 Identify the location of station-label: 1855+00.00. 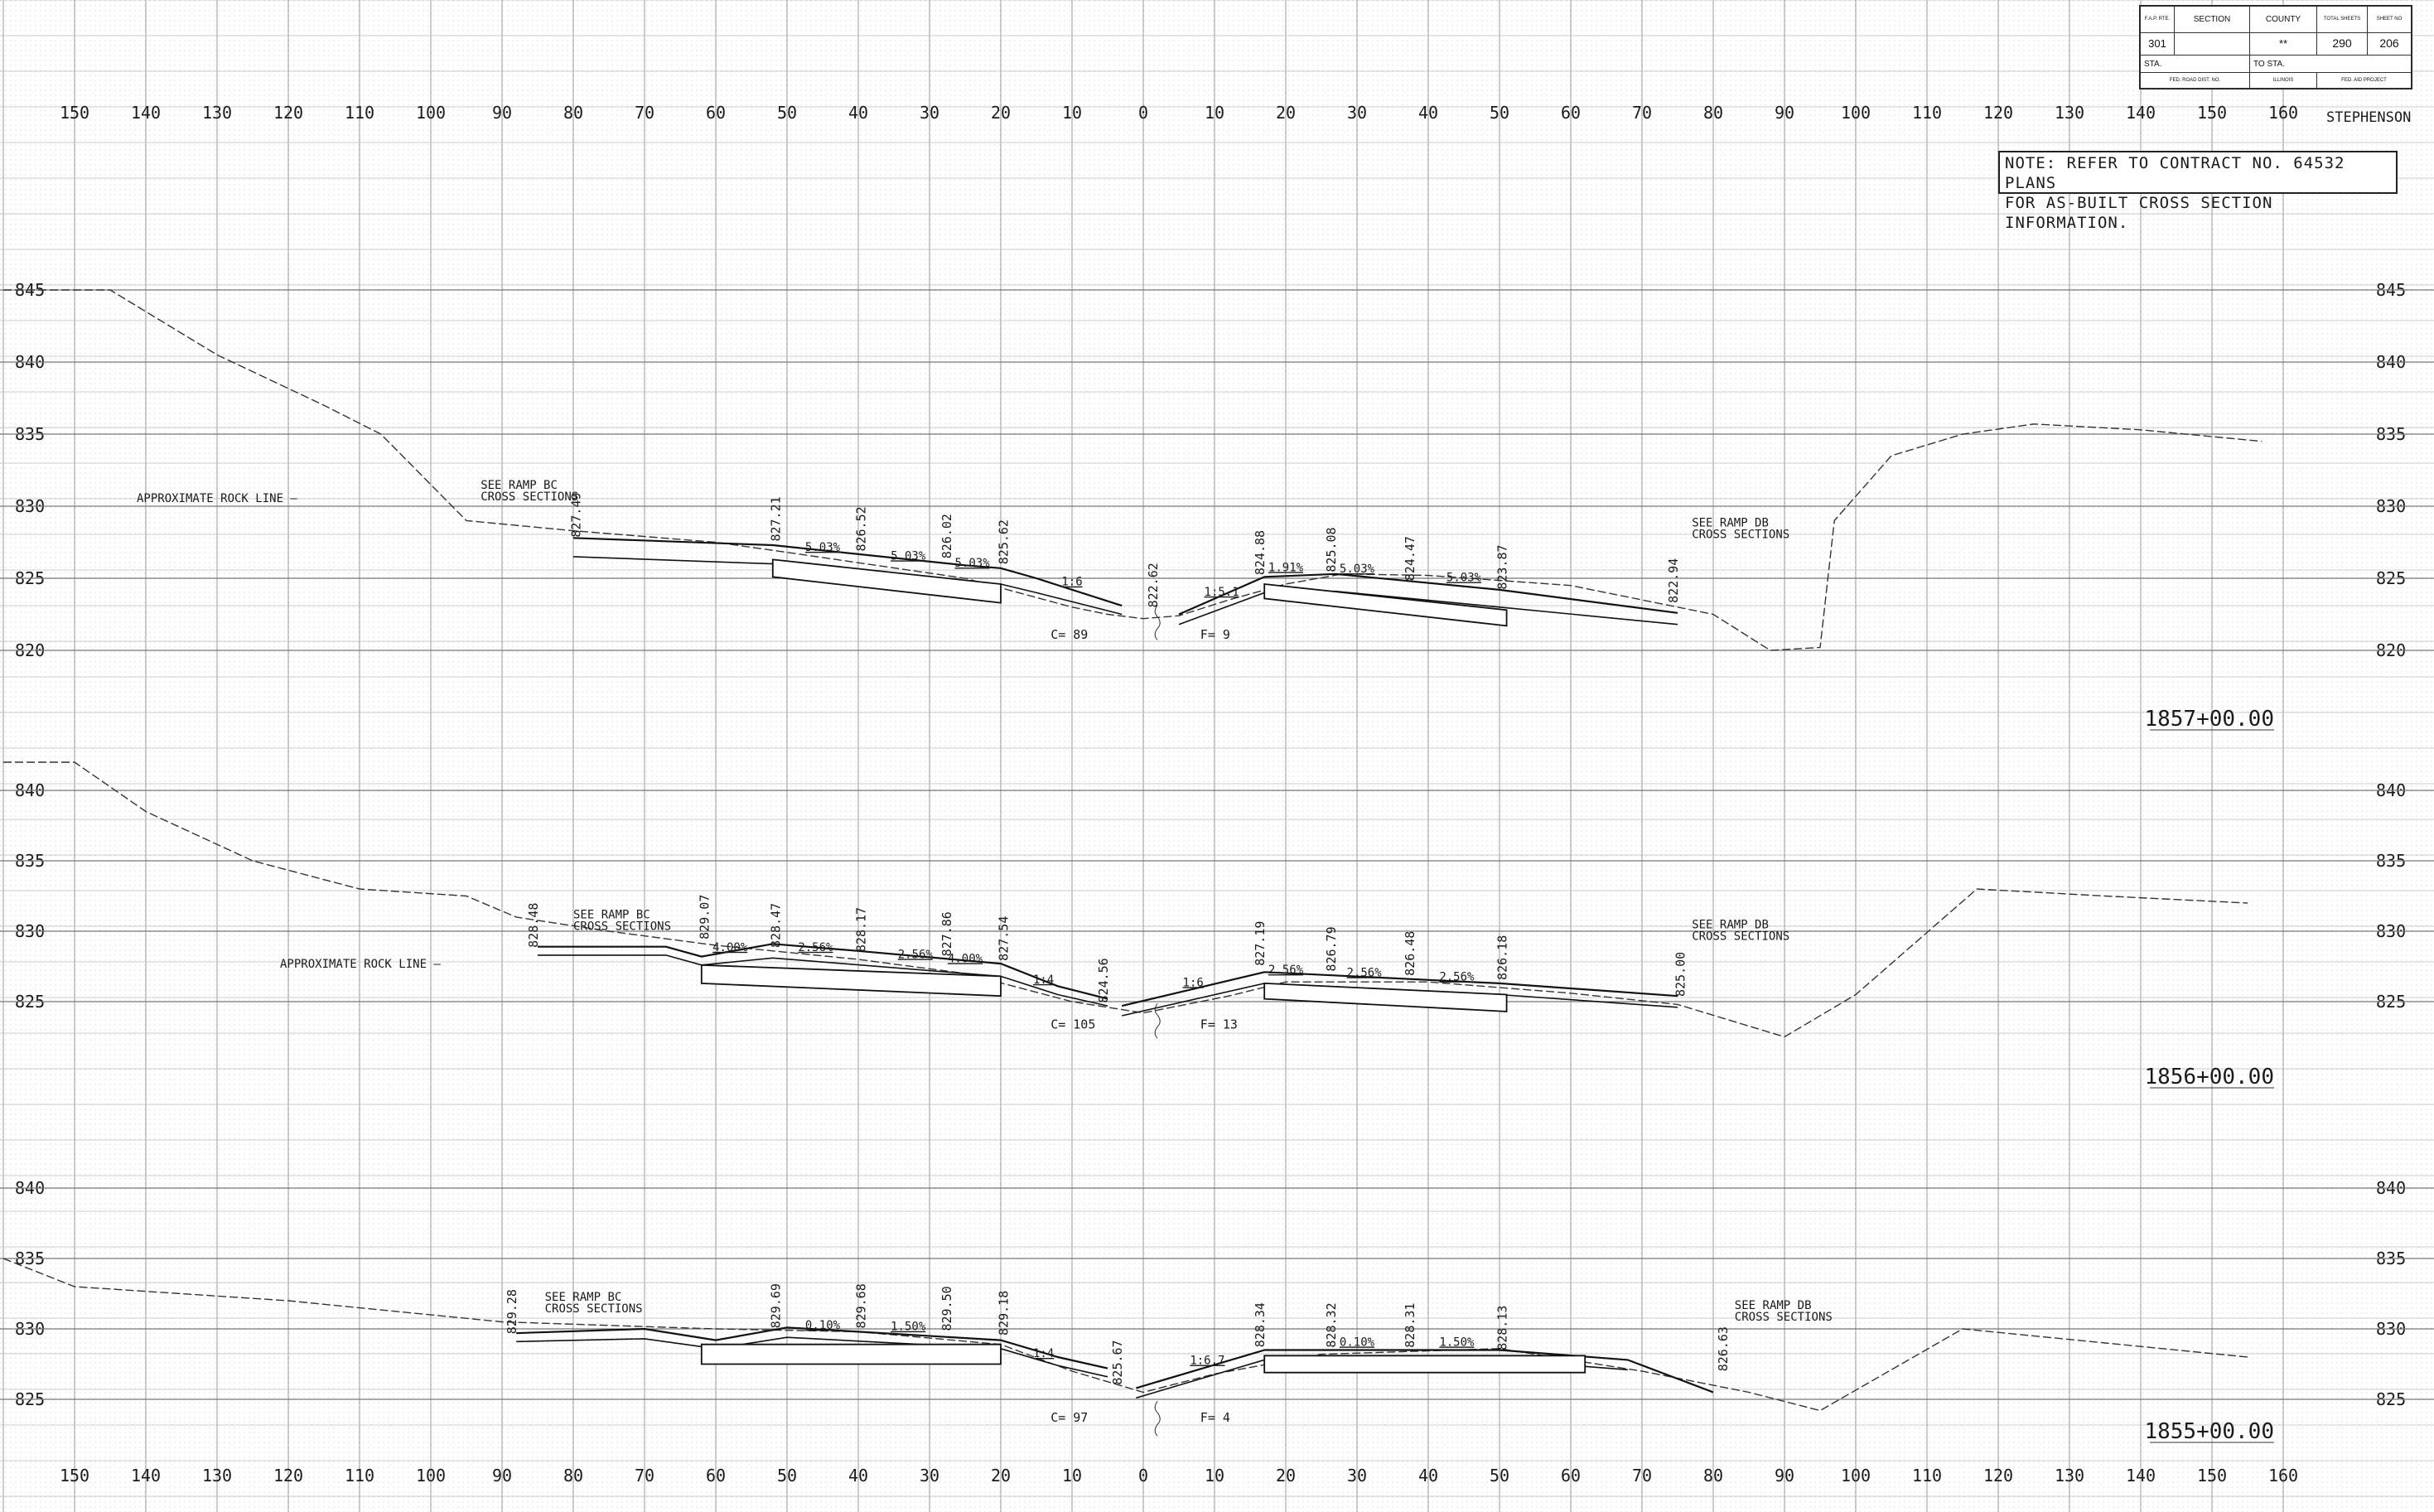
(2209, 1431).